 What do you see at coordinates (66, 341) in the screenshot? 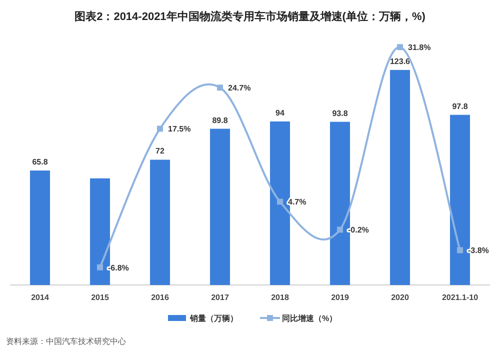
I see `text: 资料来源：中国汽车技术研究中心` at bounding box center [66, 341].